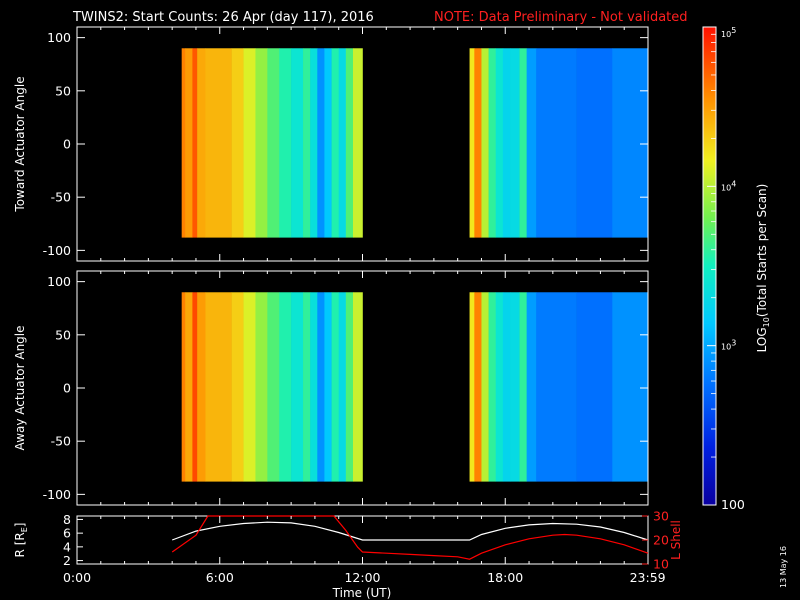 The height and width of the screenshot is (600, 800). Describe the element at coordinates (220, 577) in the screenshot. I see `xtick-label: 6:00` at that location.